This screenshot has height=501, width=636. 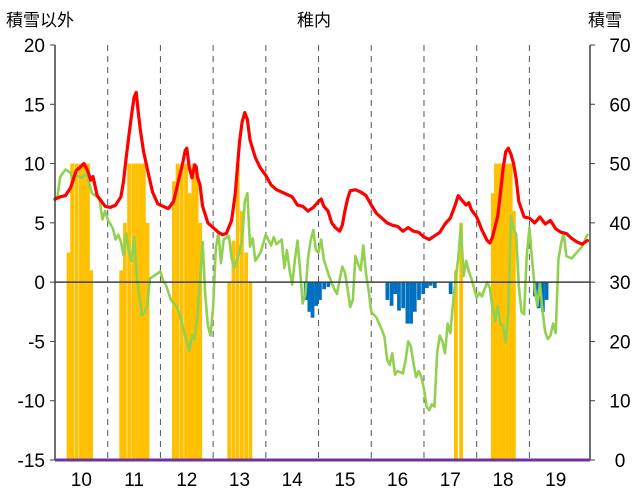 What do you see at coordinates (40, 21) in the screenshot?
I see `left-axis-label: 積雪以外` at bounding box center [40, 21].